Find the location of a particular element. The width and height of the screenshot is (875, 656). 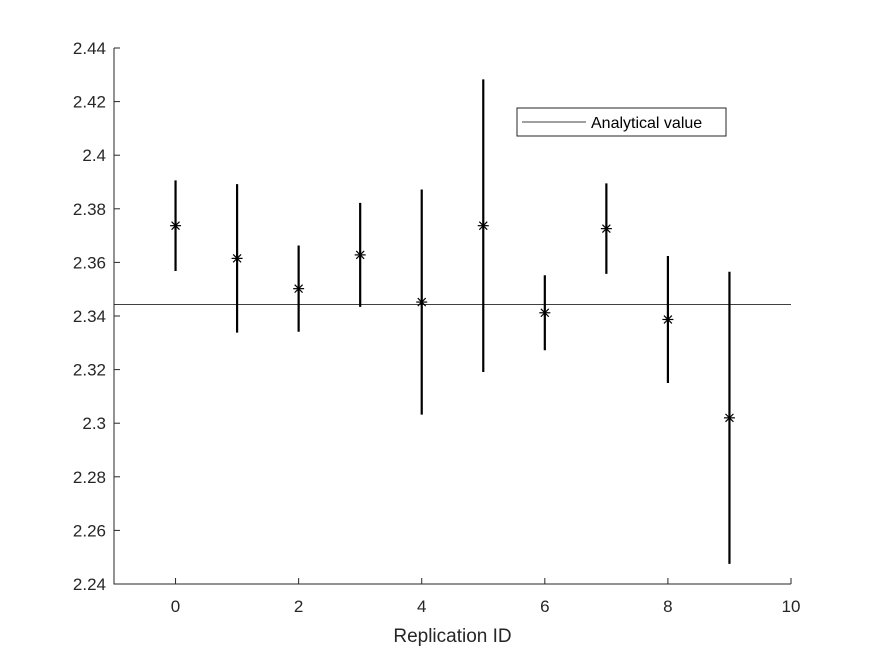

y-tick-label: 2.38 is located at coordinates (89, 209).